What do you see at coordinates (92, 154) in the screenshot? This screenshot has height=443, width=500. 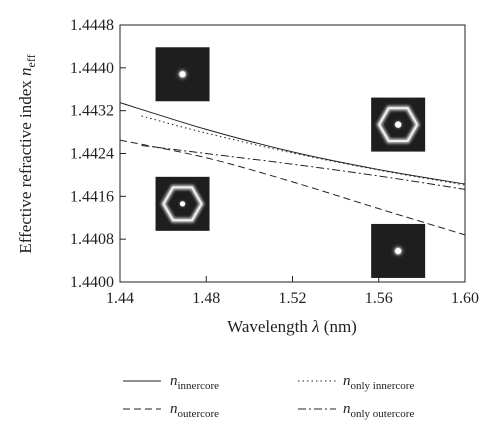 I see `y-tick-label: 1.4424` at bounding box center [92, 154].